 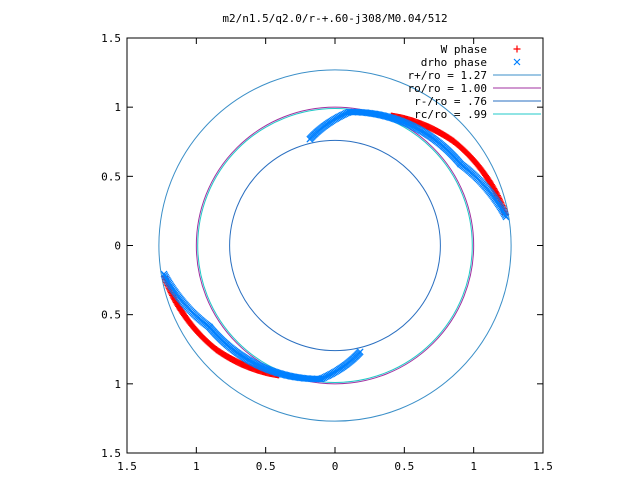 I want to click on chart-title: m2/n1.5/q2.0/r-+.60-j308/M0.04/512, so click(x=334, y=18).